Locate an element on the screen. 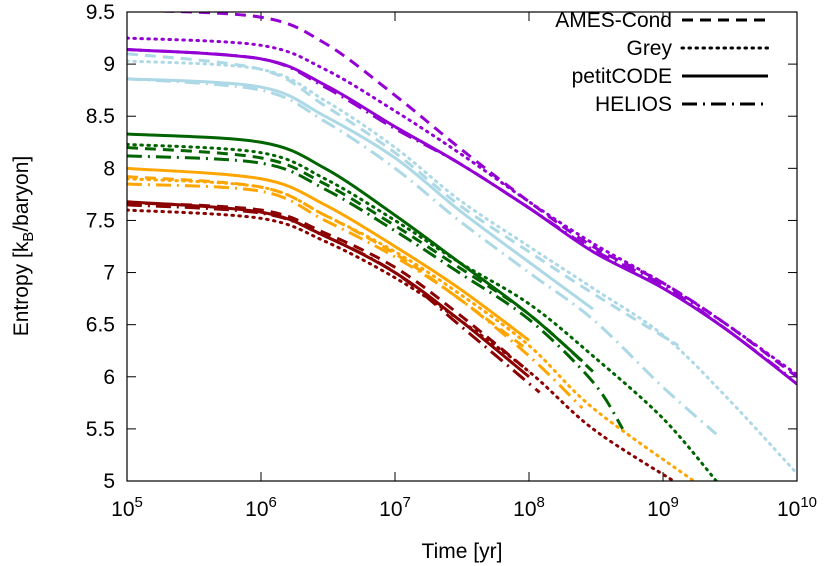  x-tick-exponent: 5 is located at coordinates (139, 502).